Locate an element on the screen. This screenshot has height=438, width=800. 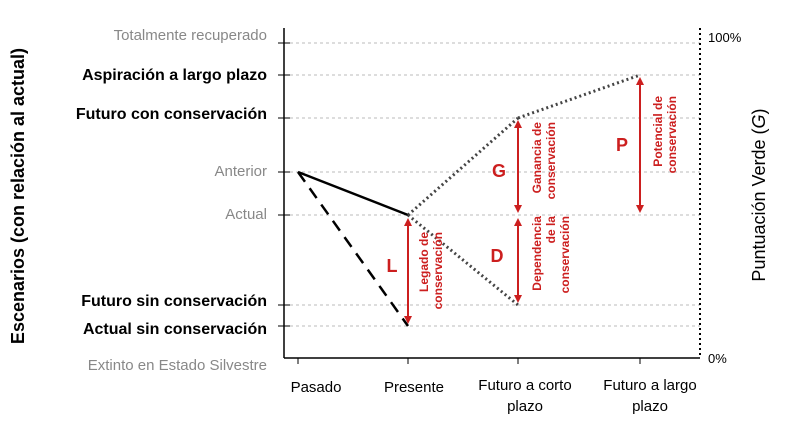
scenario-current: Actual is located at coordinates (246, 214).